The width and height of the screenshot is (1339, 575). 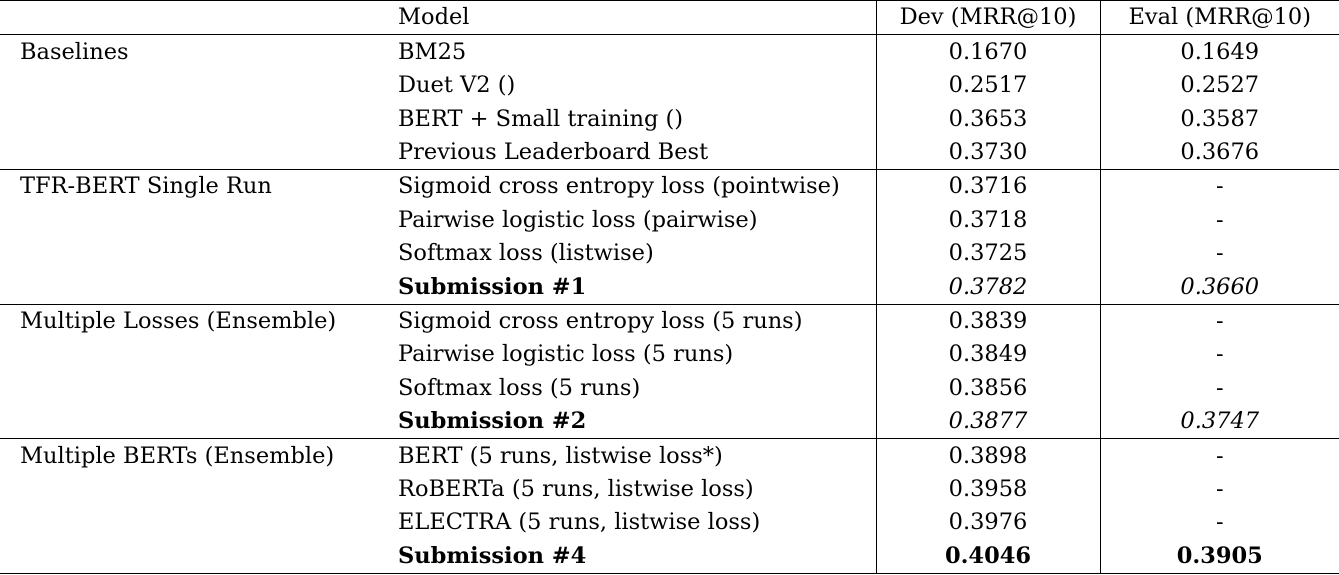 I want to click on table-row: Previous Leaderboard Best 0.3730 0.3676, so click(x=669, y=152).